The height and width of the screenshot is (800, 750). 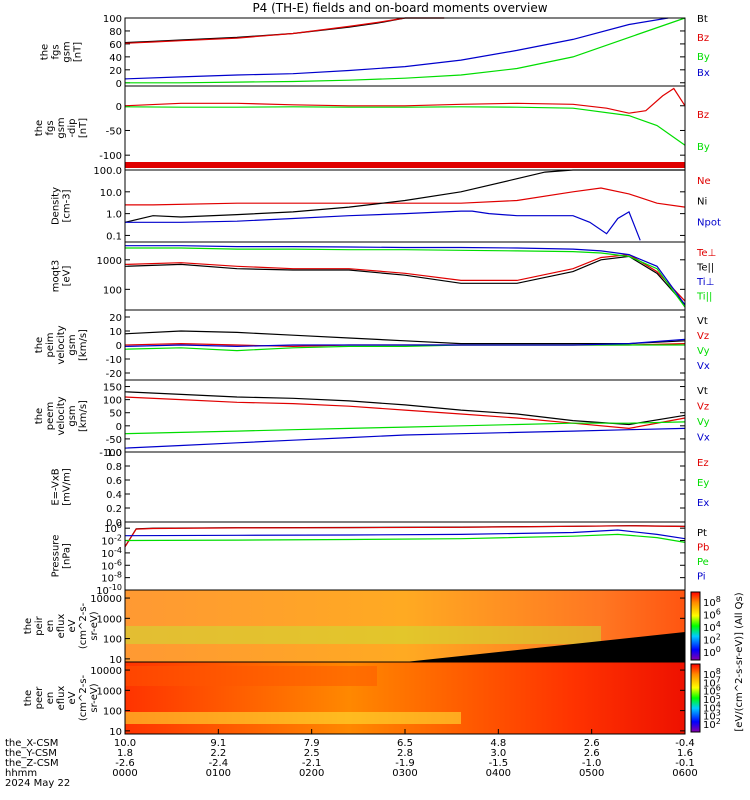 What do you see at coordinates (115, 32) in the screenshot?
I see `y-tick-label: 80` at bounding box center [115, 32].